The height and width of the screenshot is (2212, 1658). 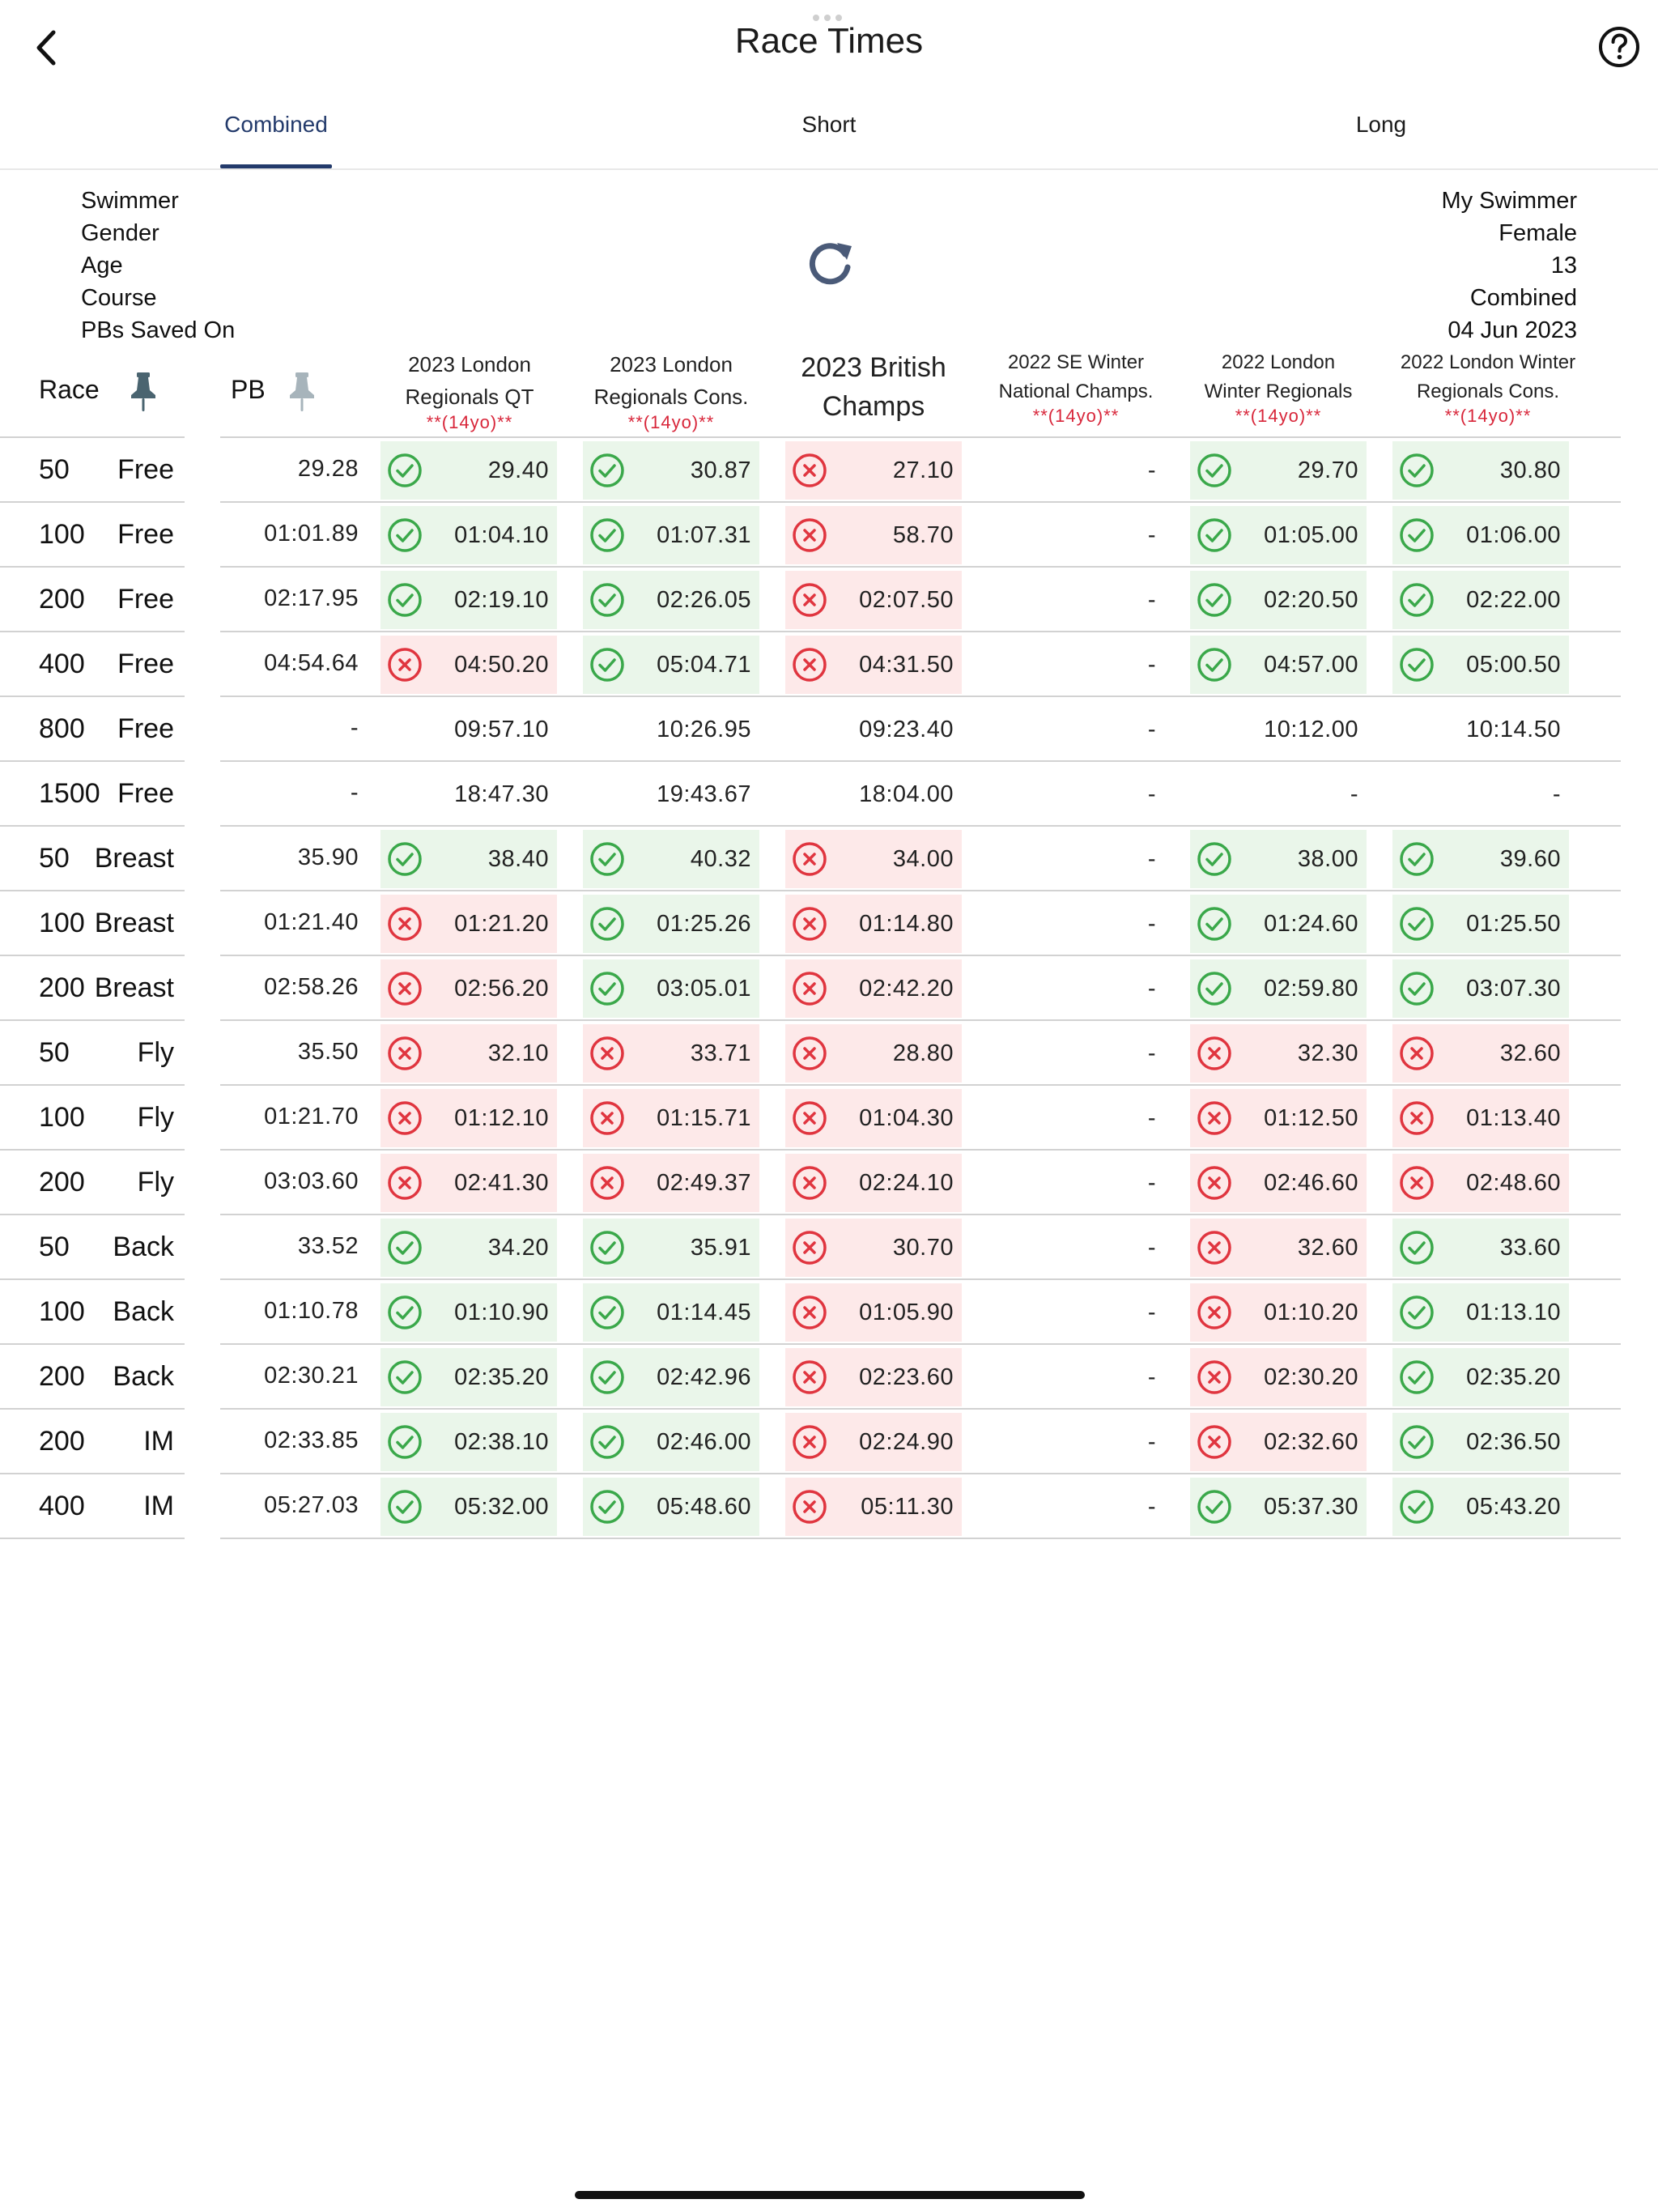 I want to click on time-cell: 09:23.40, so click(x=873, y=730).